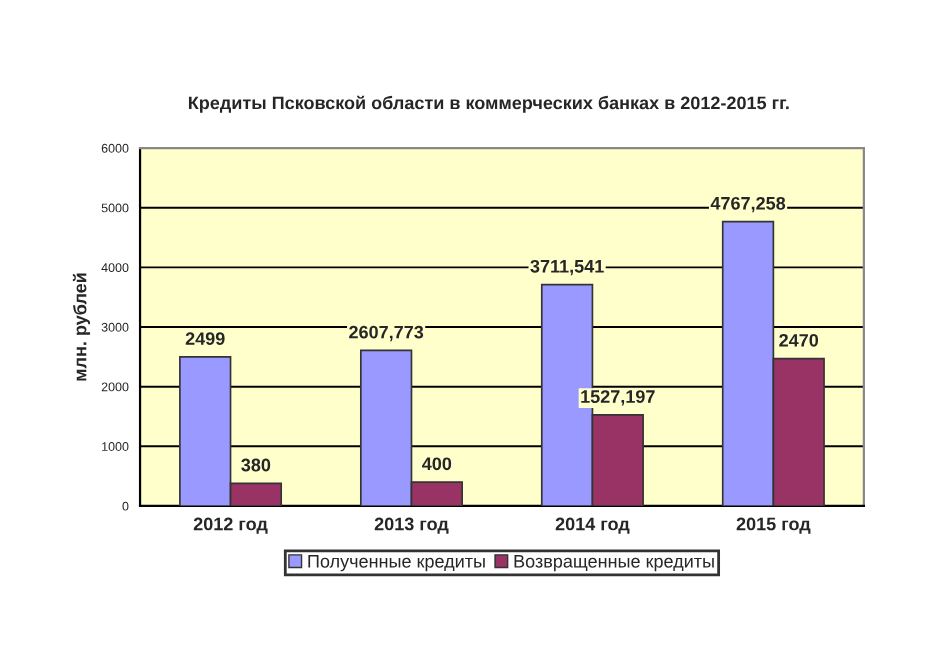 This screenshot has width=940, height=664. I want to click on x-tick-label: 2014 год, so click(592, 525).